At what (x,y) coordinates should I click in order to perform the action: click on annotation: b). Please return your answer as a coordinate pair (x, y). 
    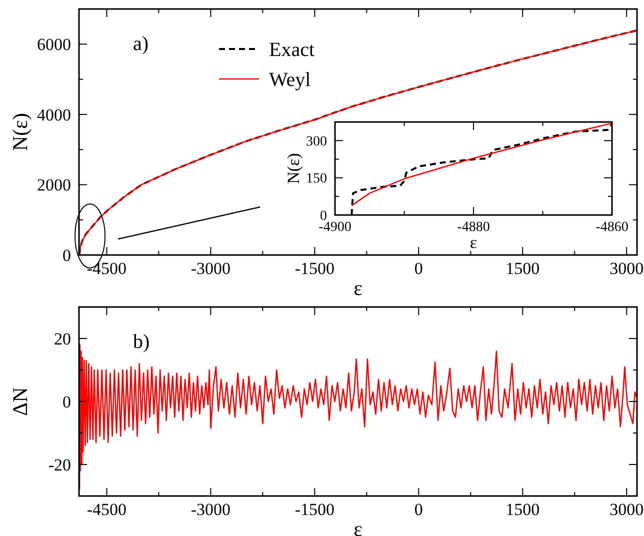
    Looking at the image, I should click on (141, 342).